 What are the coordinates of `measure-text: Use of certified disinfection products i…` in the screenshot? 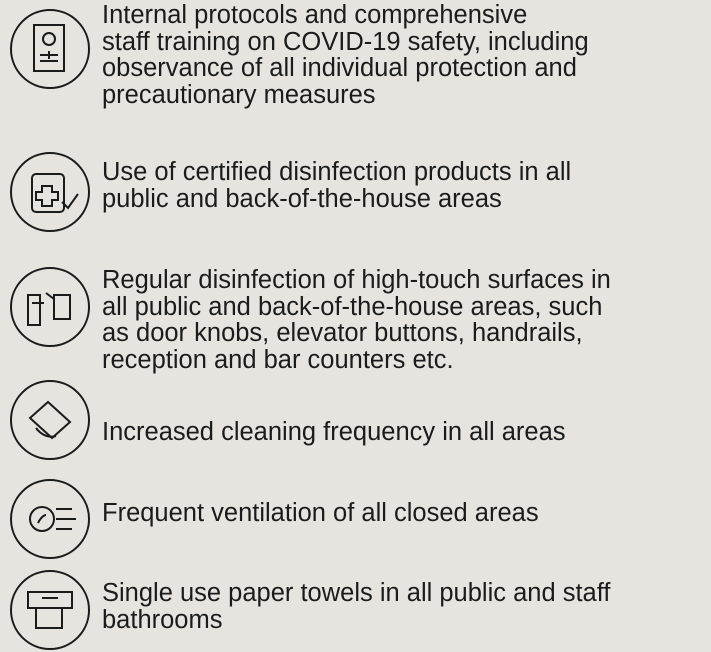 It's located at (337, 172).